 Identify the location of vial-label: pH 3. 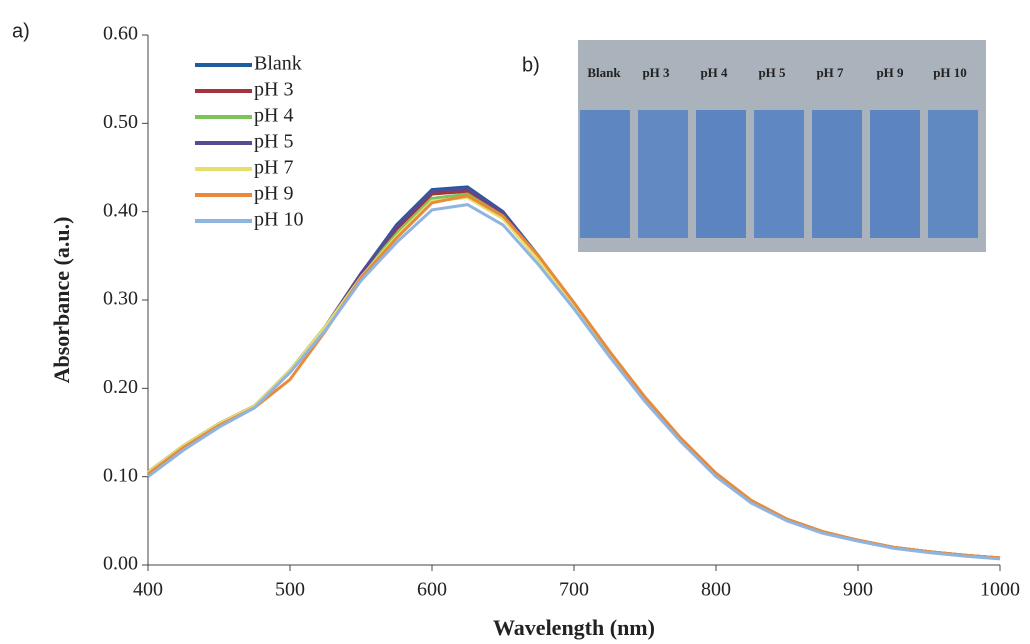
(656, 72).